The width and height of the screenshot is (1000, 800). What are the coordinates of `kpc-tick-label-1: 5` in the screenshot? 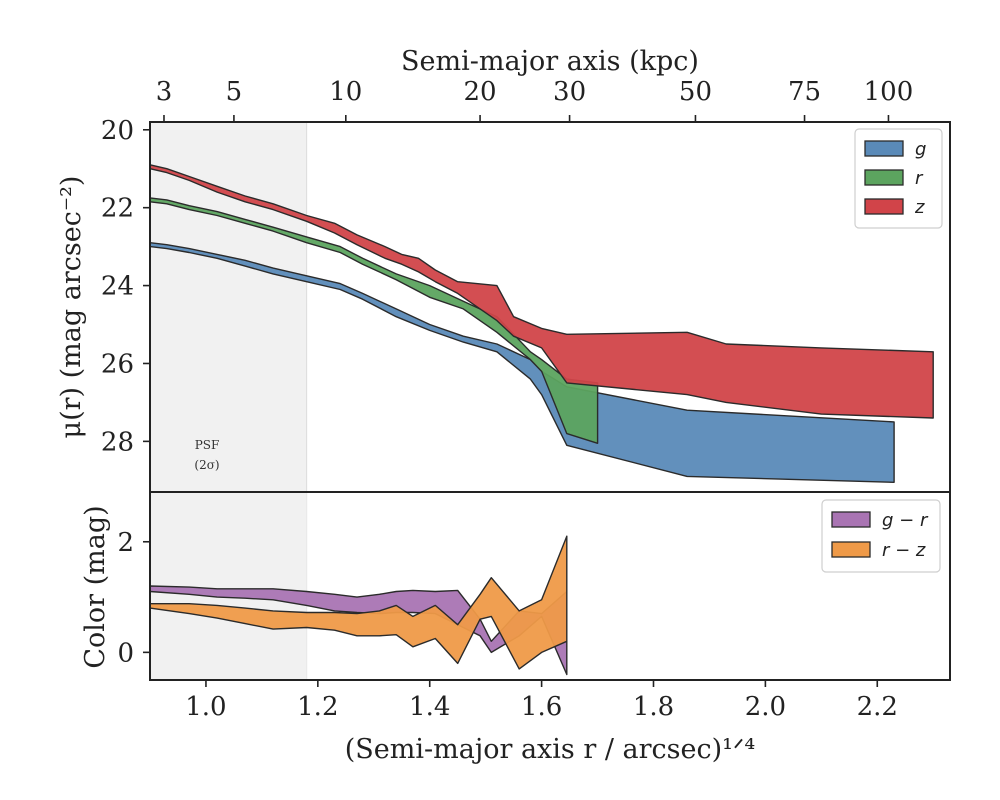 It's located at (234, 92).